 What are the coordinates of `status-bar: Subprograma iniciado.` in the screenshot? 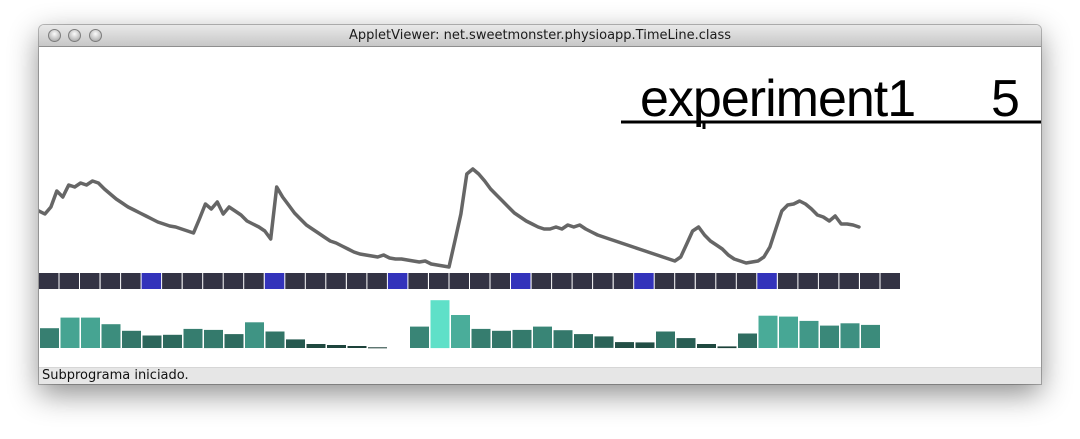 It's located at (540, 375).